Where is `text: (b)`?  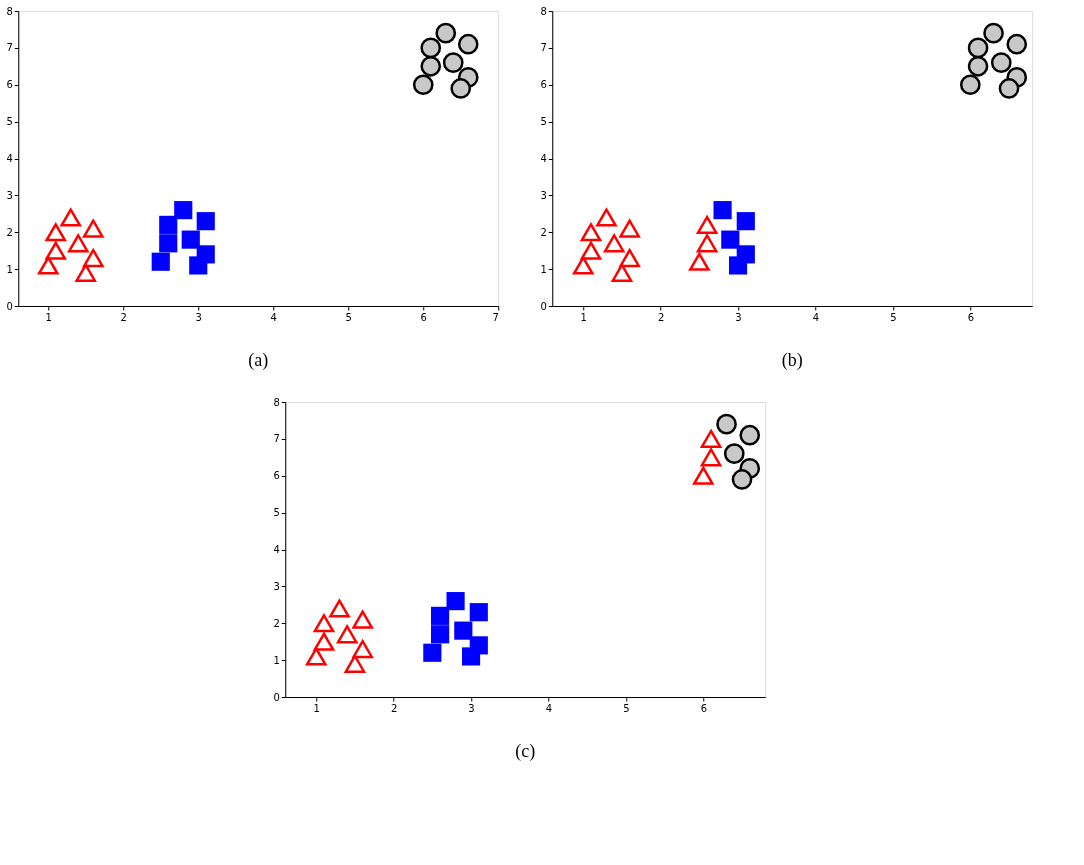
text: (b) is located at coordinates (792, 360).